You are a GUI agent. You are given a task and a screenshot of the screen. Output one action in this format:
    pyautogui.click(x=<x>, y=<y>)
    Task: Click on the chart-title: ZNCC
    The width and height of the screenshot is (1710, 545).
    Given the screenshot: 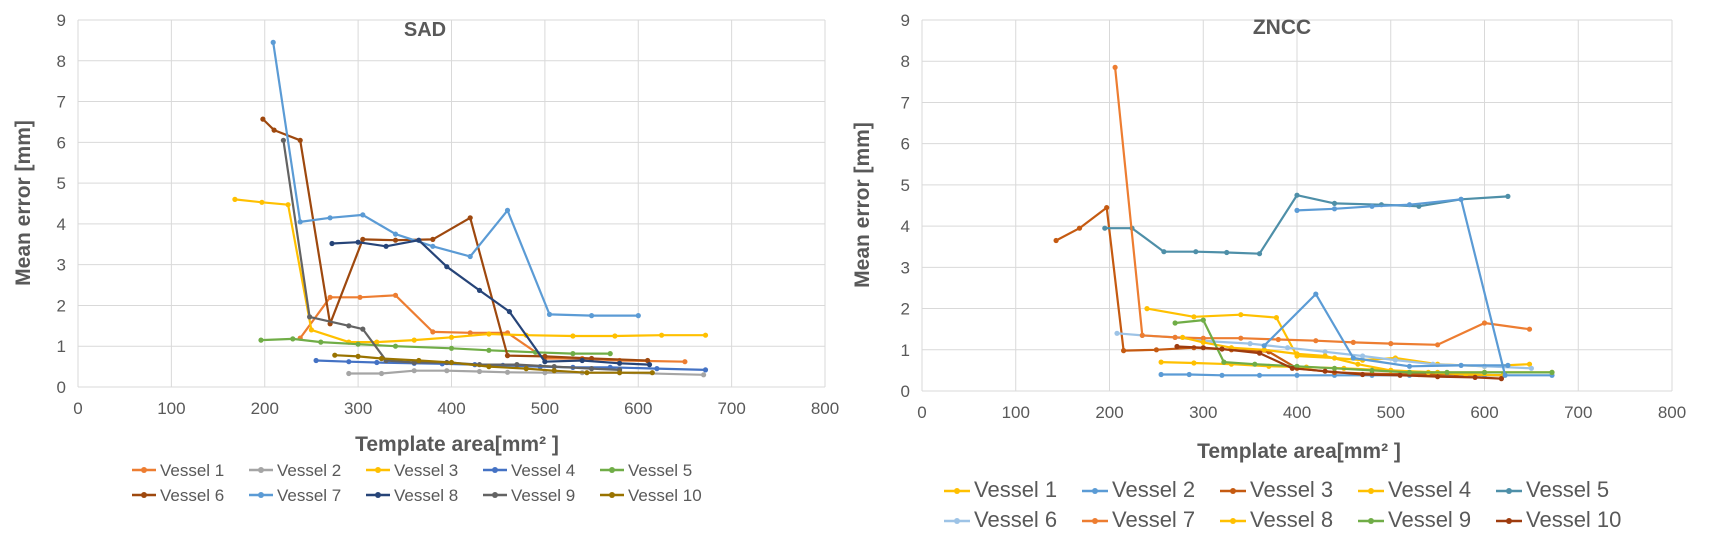 What is the action you would take?
    pyautogui.click(x=1282, y=27)
    